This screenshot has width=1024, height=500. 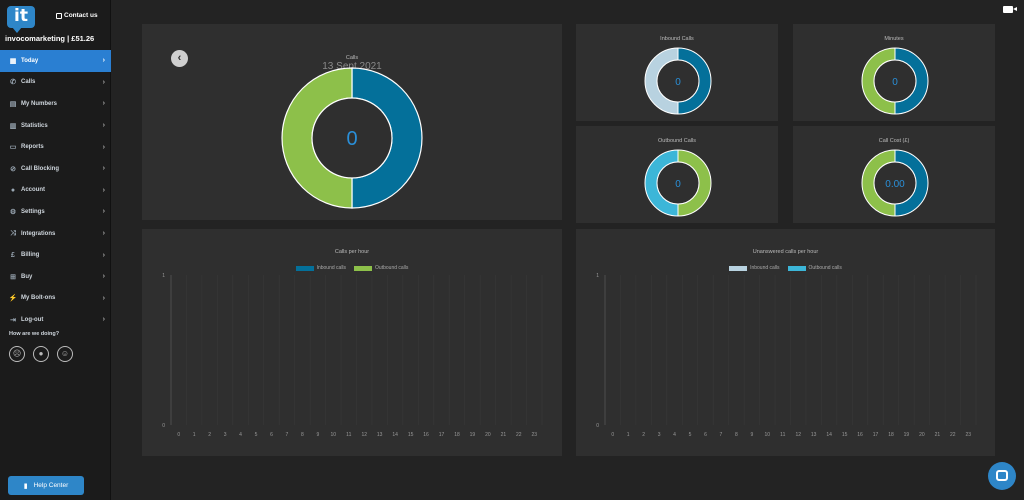 What do you see at coordinates (597, 426) in the screenshot?
I see `y-tick-label: 0` at bounding box center [597, 426].